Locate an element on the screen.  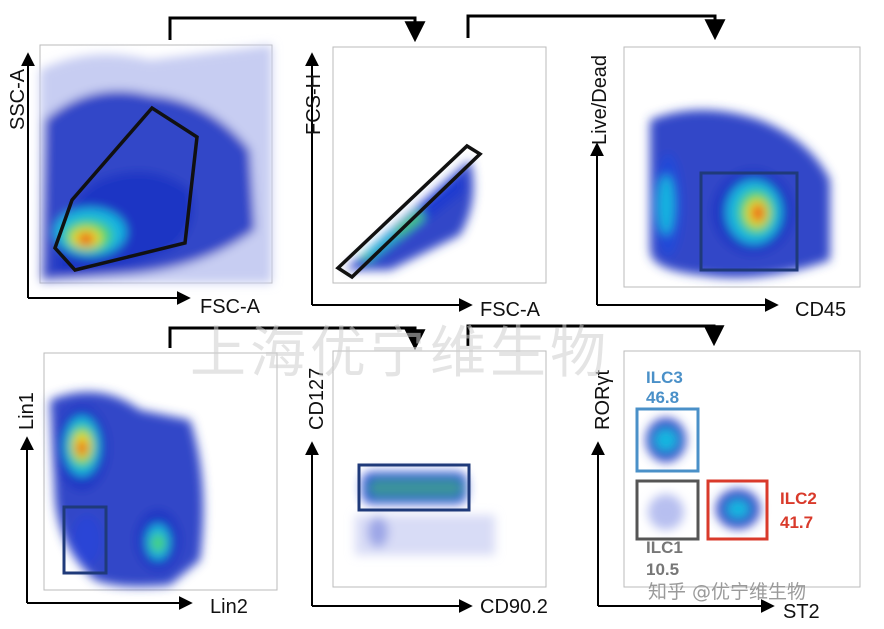
x-axis-label: Lin2 is located at coordinates (229, 607).